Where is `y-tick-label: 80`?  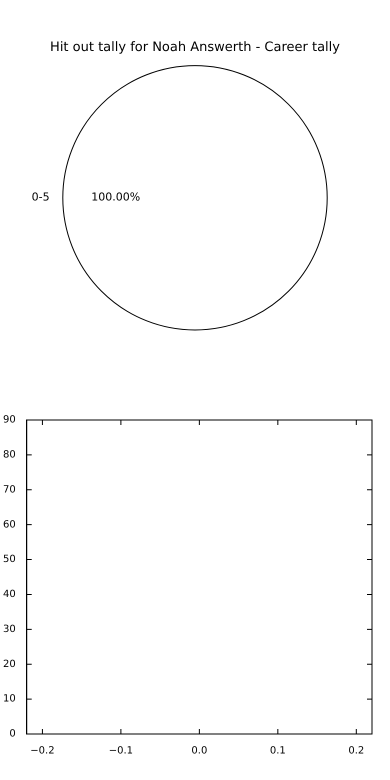 y-tick-label: 80 is located at coordinates (9, 454).